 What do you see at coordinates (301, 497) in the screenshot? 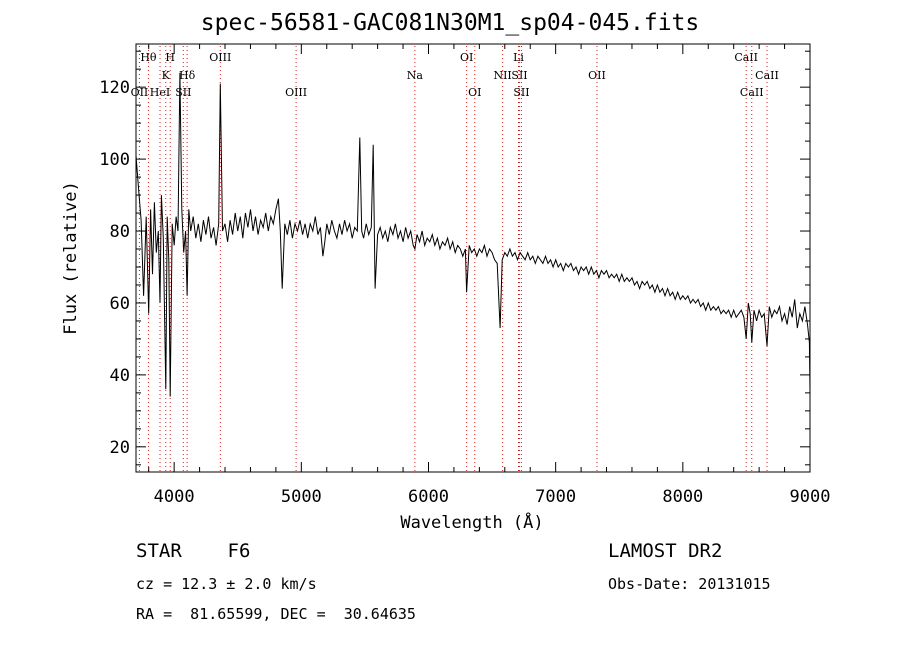
I see `x-tick-label: 5000` at bounding box center [301, 497].